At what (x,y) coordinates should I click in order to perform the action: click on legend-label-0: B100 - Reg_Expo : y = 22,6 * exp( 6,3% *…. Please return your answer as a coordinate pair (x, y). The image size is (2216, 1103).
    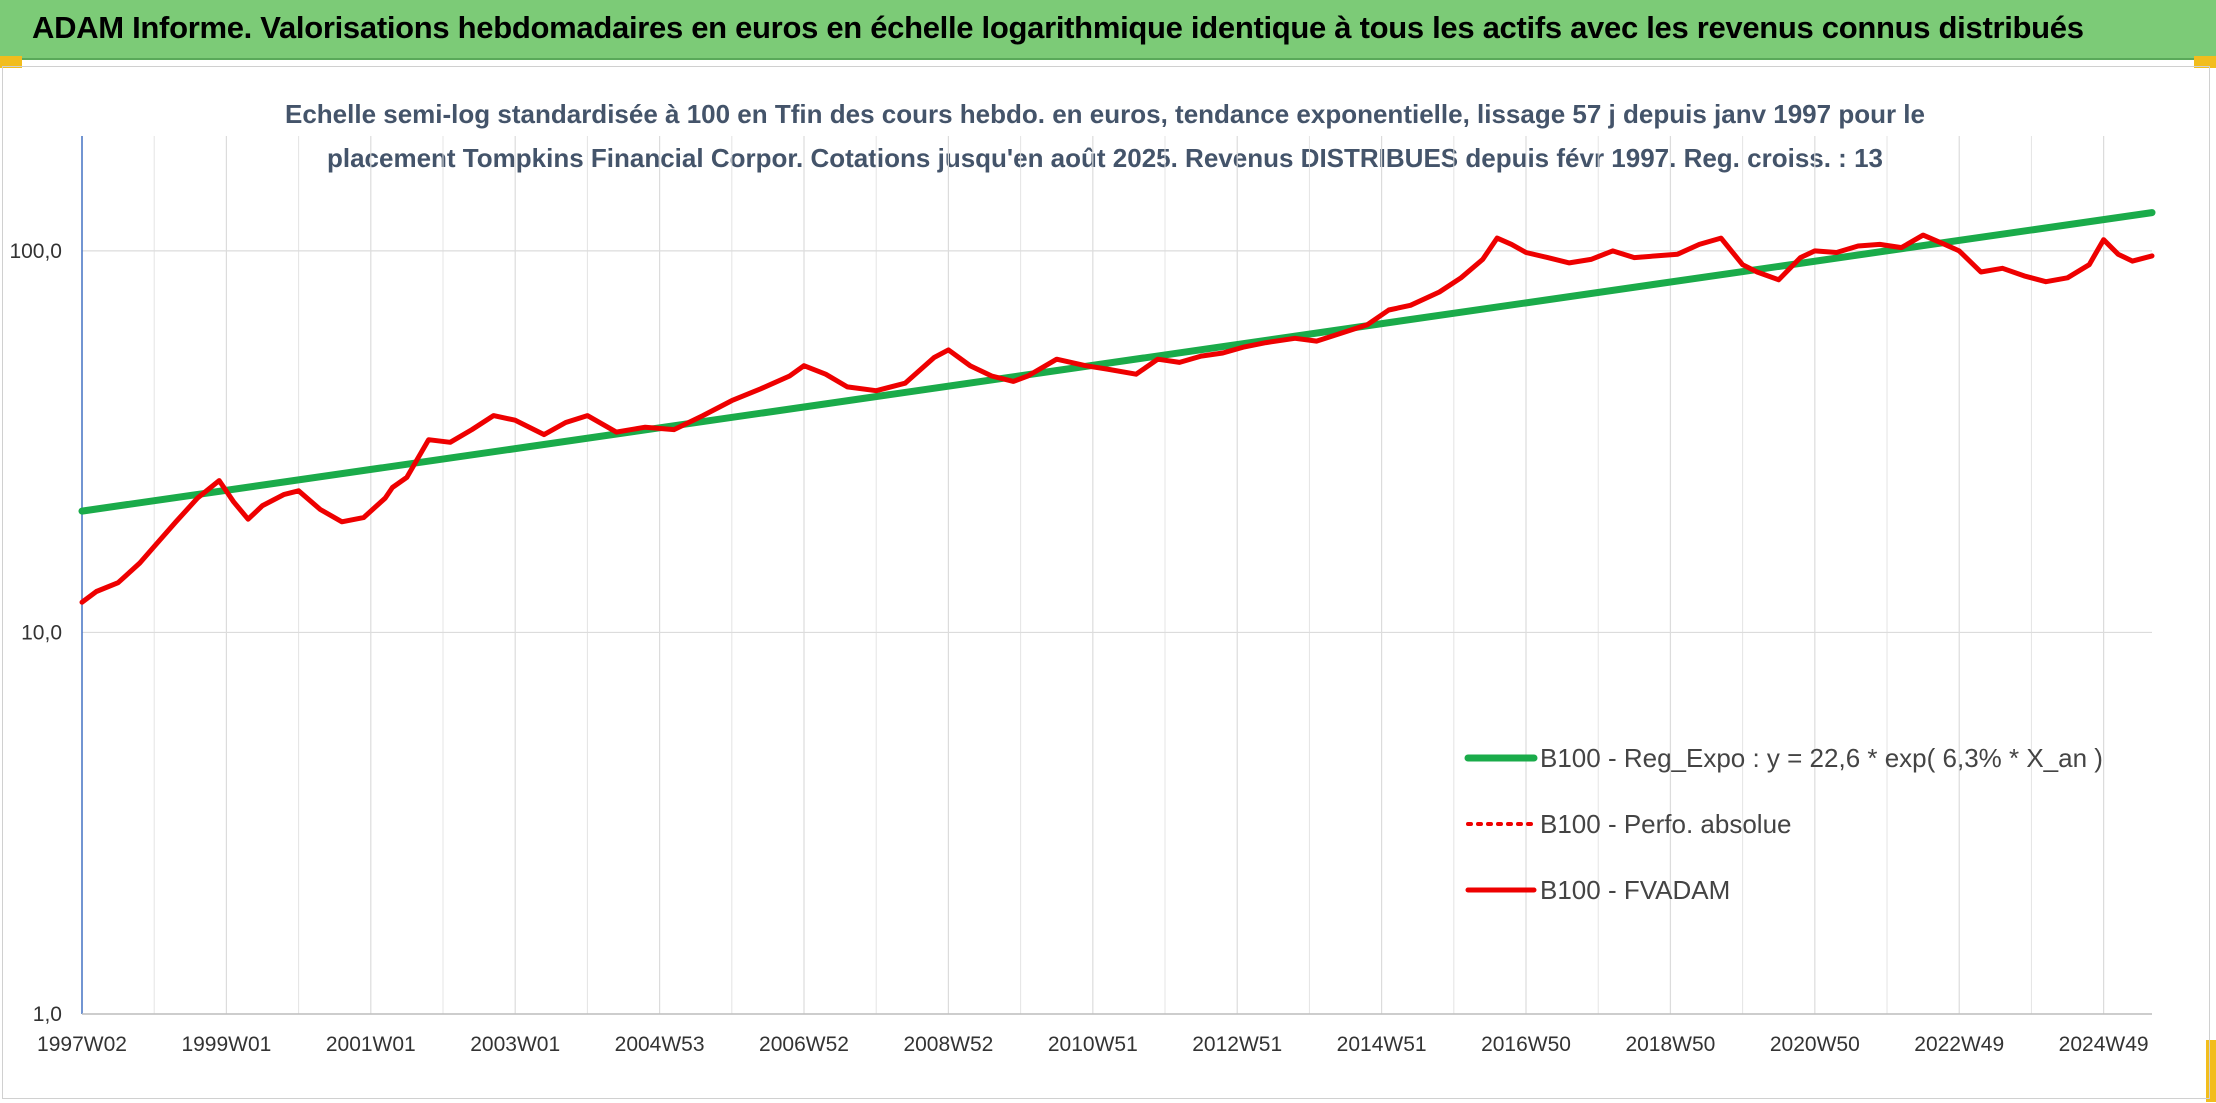
    Looking at the image, I should click on (1821, 758).